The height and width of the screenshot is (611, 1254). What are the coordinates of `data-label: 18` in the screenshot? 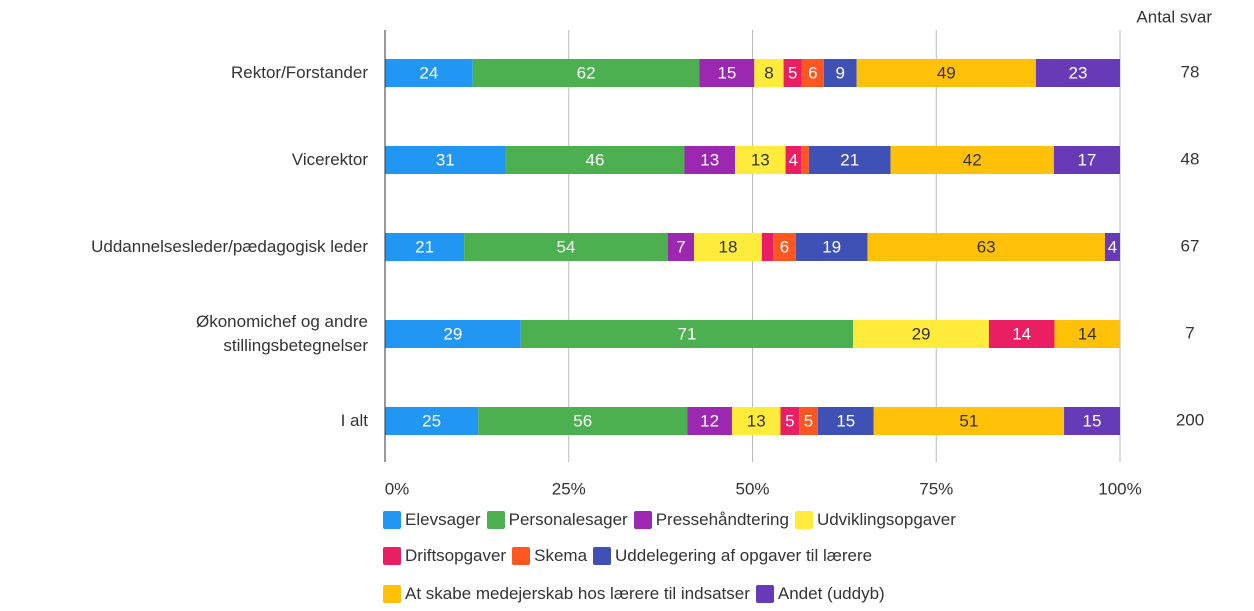 It's located at (728, 246).